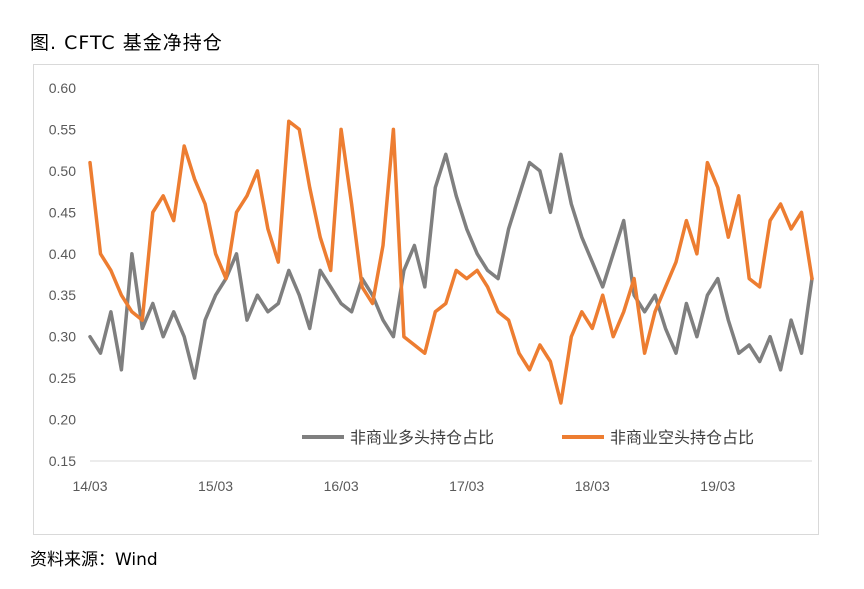 The image size is (864, 589). Describe the element at coordinates (62, 378) in the screenshot. I see `y-tick-label: 0.25` at that location.